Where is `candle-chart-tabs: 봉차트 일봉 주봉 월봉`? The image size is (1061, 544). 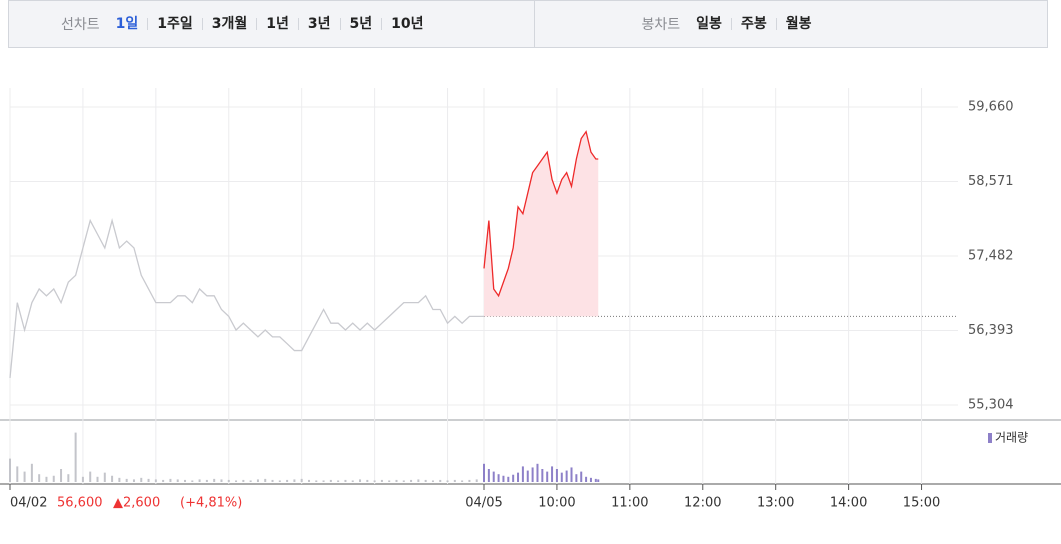 candle-chart-tabs: 봉차트 일봉 주봉 월봉 is located at coordinates (791, 24).